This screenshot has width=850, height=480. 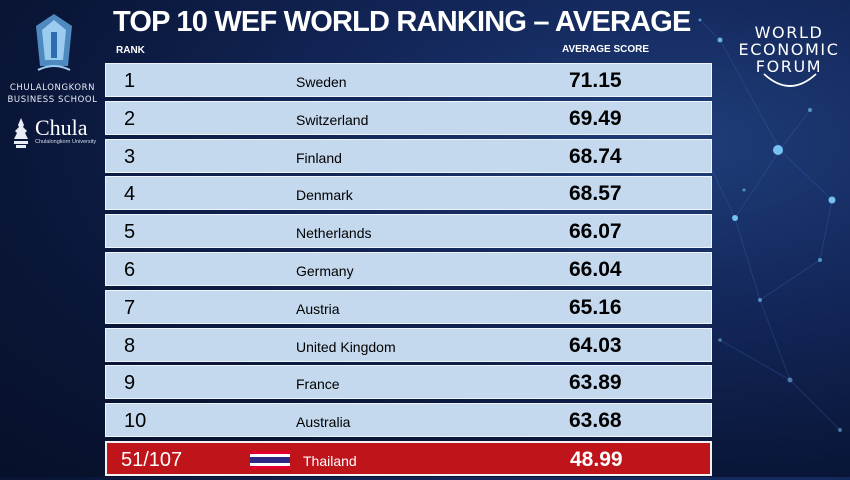 I want to click on score-cell: 68.57, so click(x=595, y=194).